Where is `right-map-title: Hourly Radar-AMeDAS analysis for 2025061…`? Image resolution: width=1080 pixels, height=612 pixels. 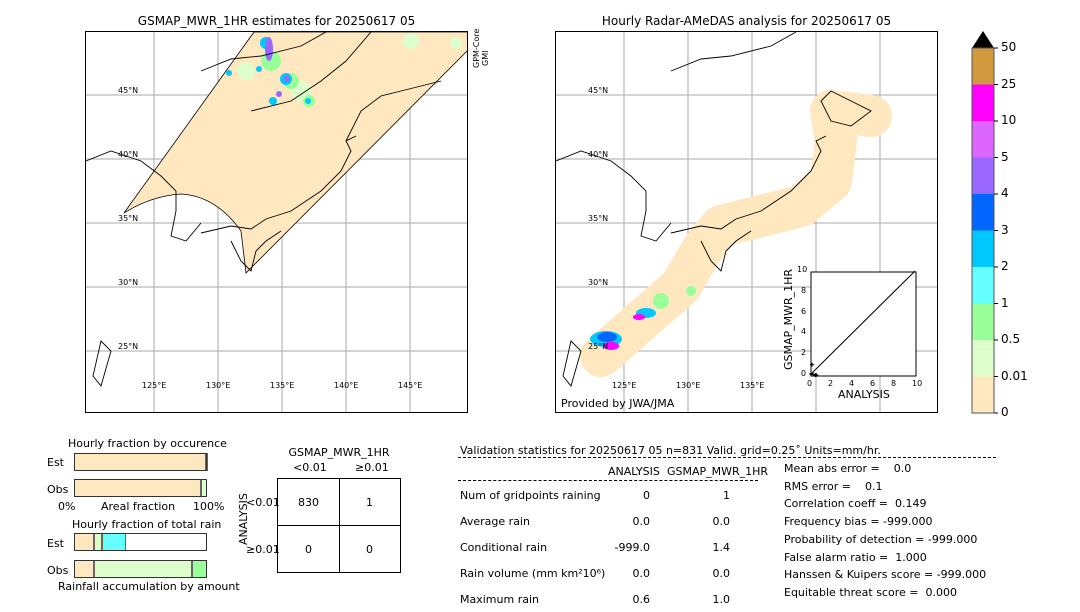
right-map-title: Hourly Radar-AMeDAS analysis for 2025061… is located at coordinates (746, 21).